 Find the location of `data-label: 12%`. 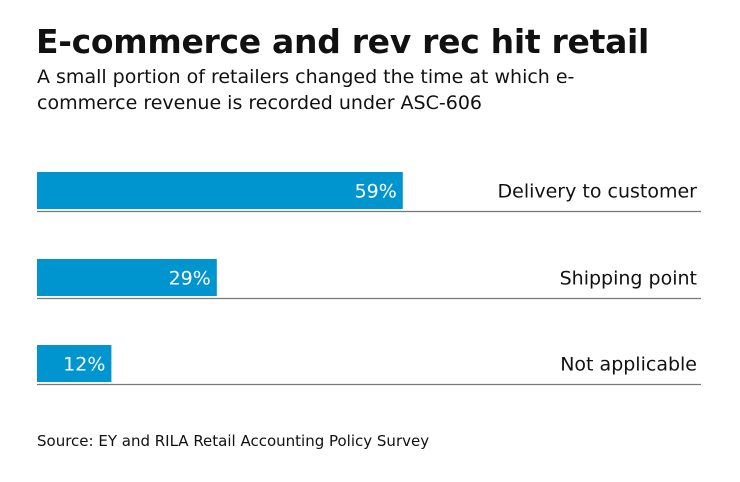

data-label: 12% is located at coordinates (84, 365).